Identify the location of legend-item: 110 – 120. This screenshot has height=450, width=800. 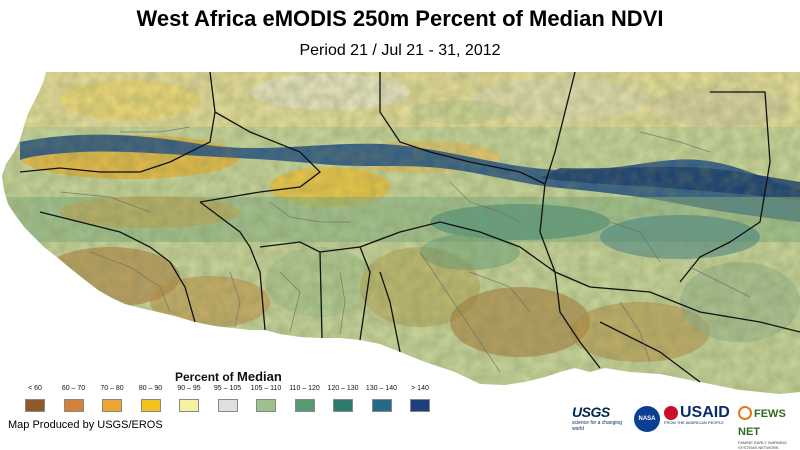
(305, 398).